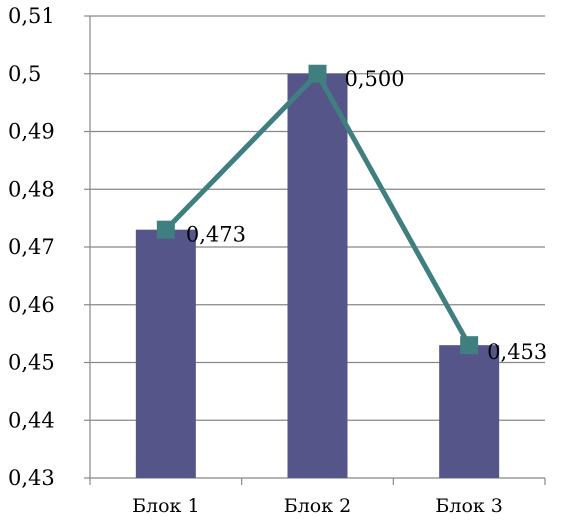  What do you see at coordinates (468, 506) in the screenshot?
I see `x-axis-tick-label: Блок 3` at bounding box center [468, 506].